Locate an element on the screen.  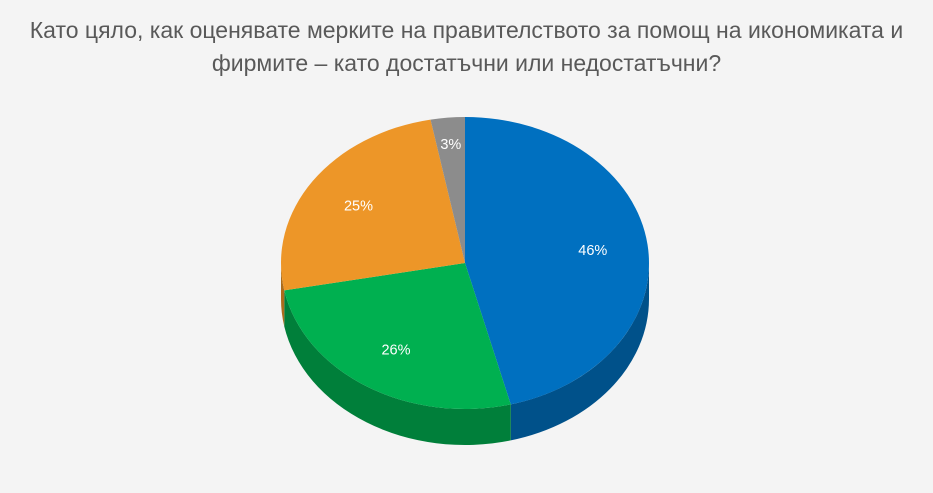
pie-slice-label-2: 25% is located at coordinates (358, 207).